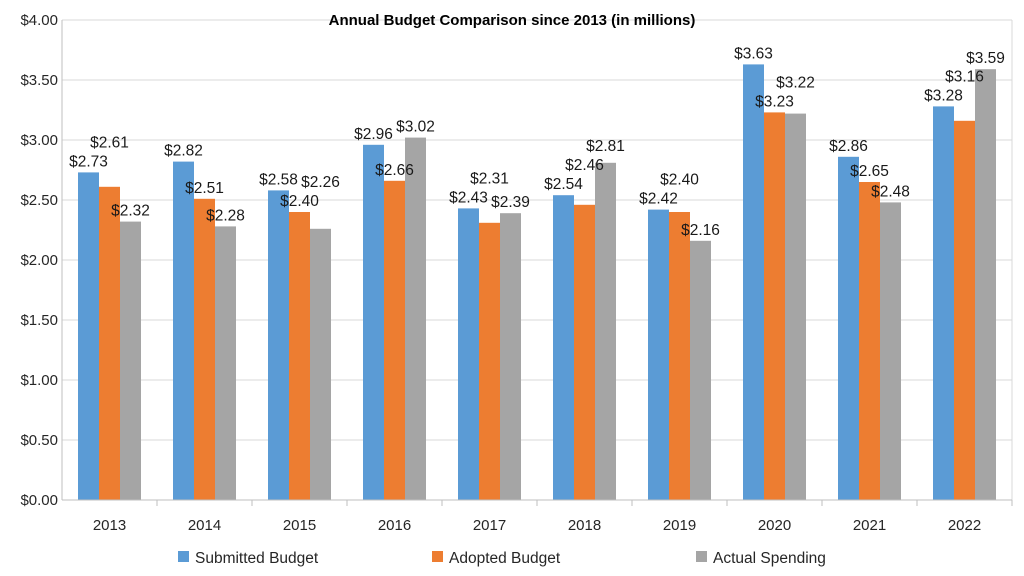 The height and width of the screenshot is (576, 1024). I want to click on data-label: $2.32, so click(130, 211).